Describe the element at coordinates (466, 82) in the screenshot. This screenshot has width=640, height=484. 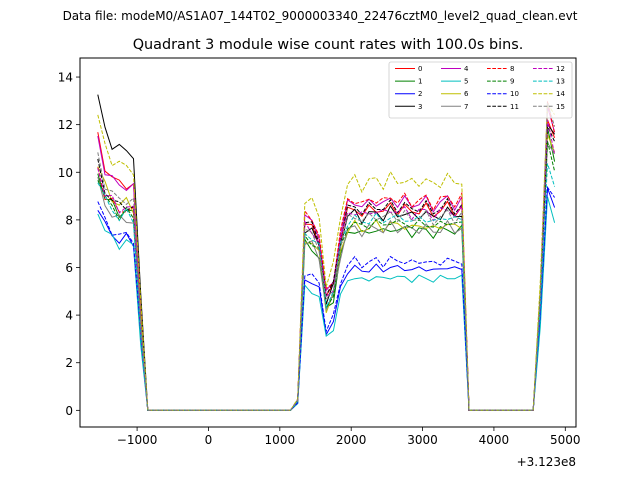
I see `legend-label-5: 5` at that location.